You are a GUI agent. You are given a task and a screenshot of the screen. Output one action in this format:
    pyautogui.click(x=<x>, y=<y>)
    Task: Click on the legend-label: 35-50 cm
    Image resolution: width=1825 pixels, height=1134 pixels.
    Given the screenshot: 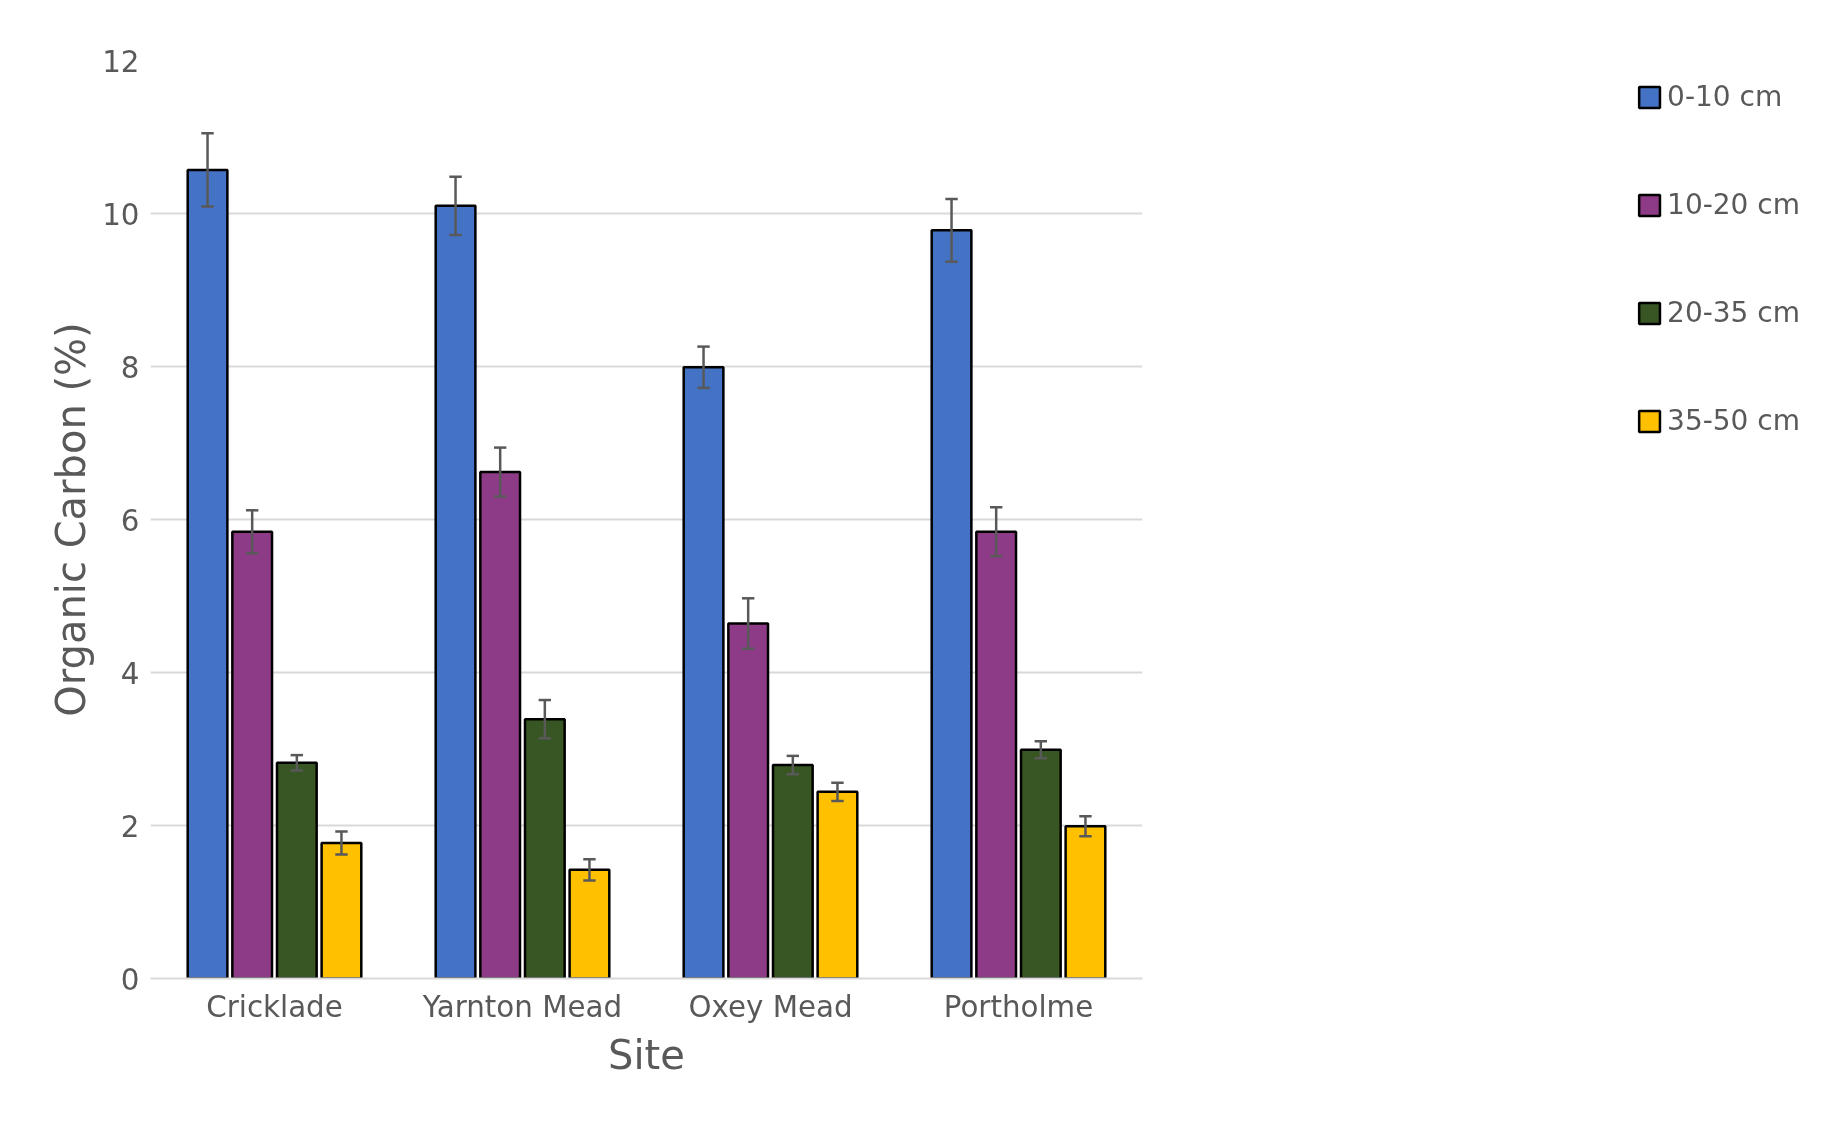 What is the action you would take?
    pyautogui.click(x=1733, y=420)
    